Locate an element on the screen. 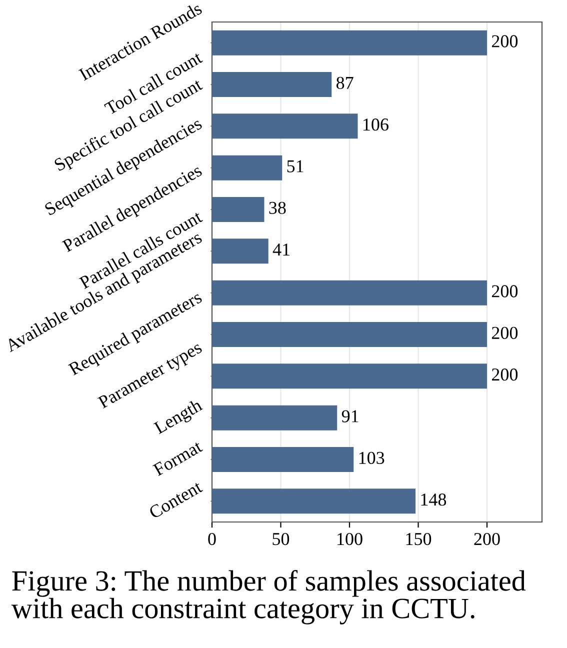 The width and height of the screenshot is (567, 648). data-label: 91 is located at coordinates (350, 416).